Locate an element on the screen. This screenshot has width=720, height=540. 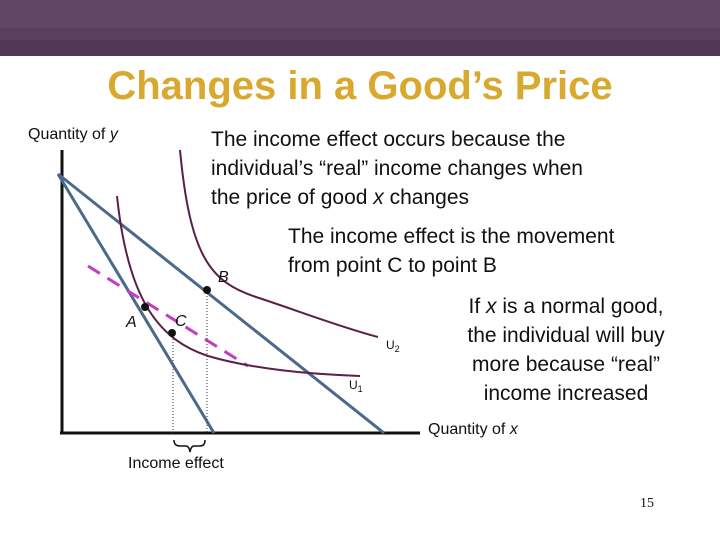
page-number: 15 is located at coordinates (647, 503).